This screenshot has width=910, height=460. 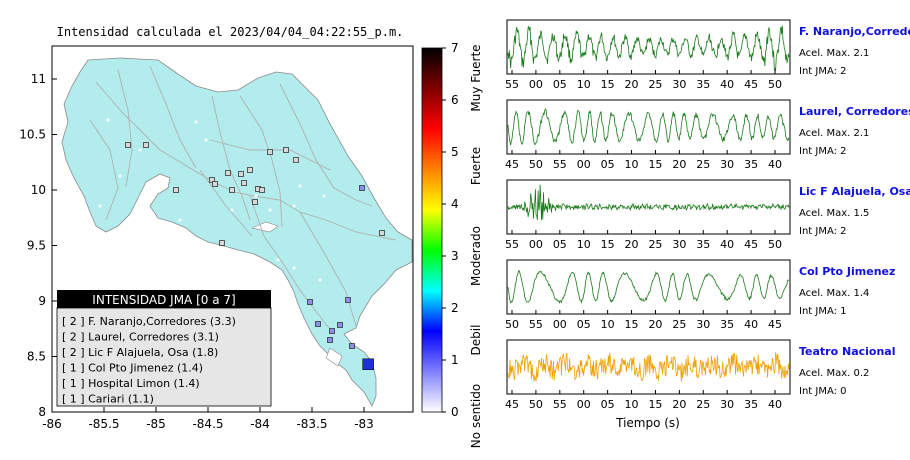 I want to click on map-x-tick-label: -83, so click(x=364, y=424).